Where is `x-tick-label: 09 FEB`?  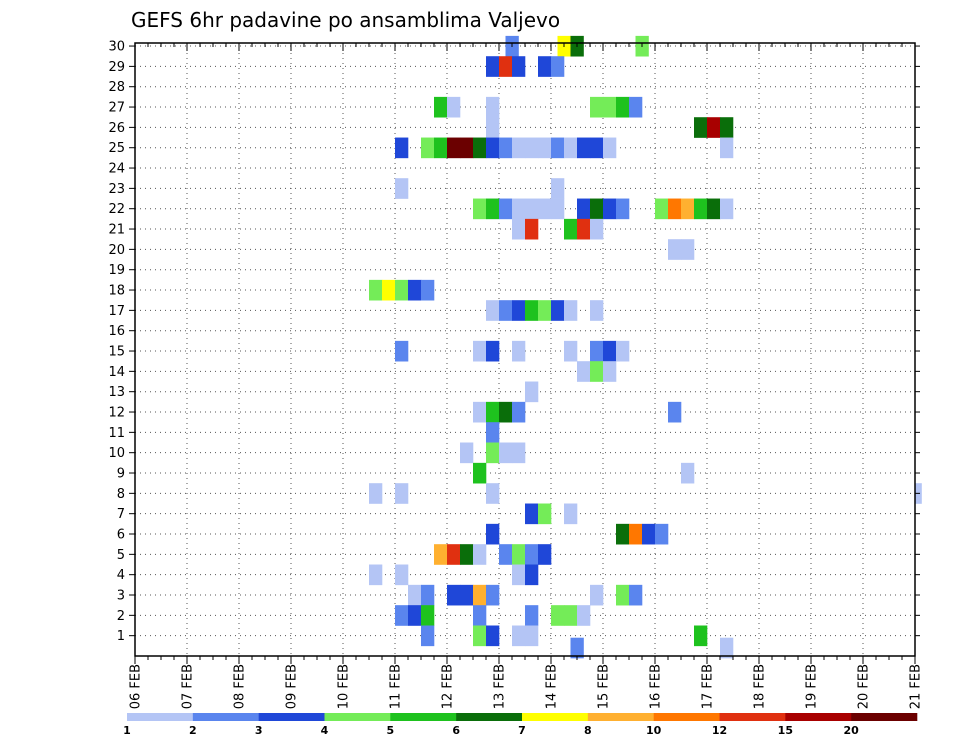
x-tick-label: 09 FEB is located at coordinates (292, 686).